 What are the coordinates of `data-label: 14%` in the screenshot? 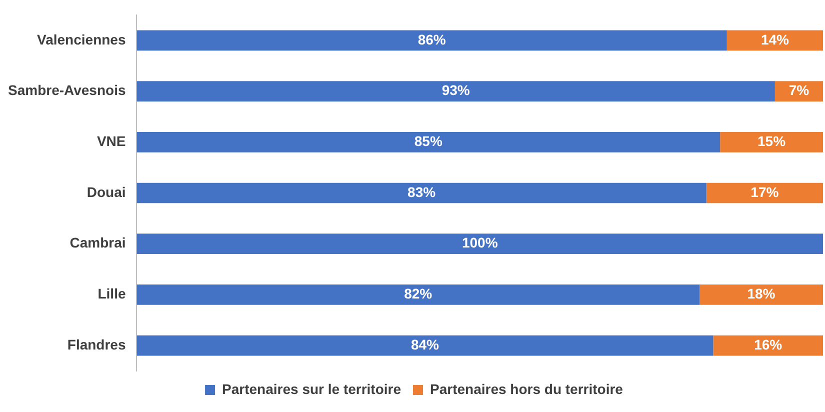 It's located at (775, 39).